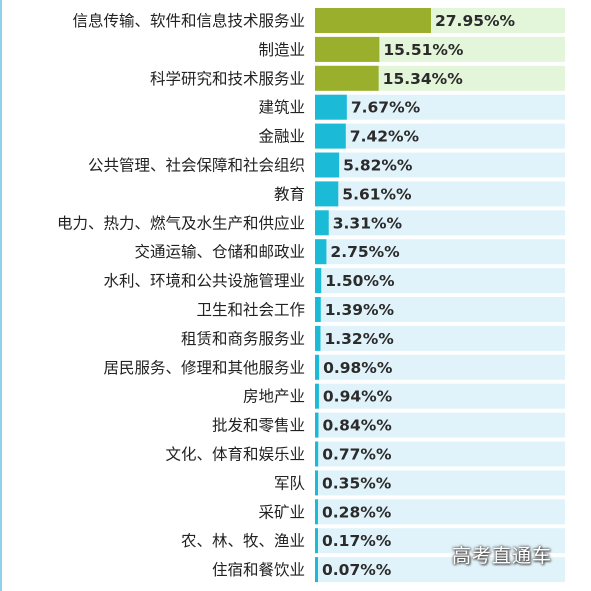  What do you see at coordinates (281, 137) in the screenshot?
I see `category-label: 金融业` at bounding box center [281, 137].